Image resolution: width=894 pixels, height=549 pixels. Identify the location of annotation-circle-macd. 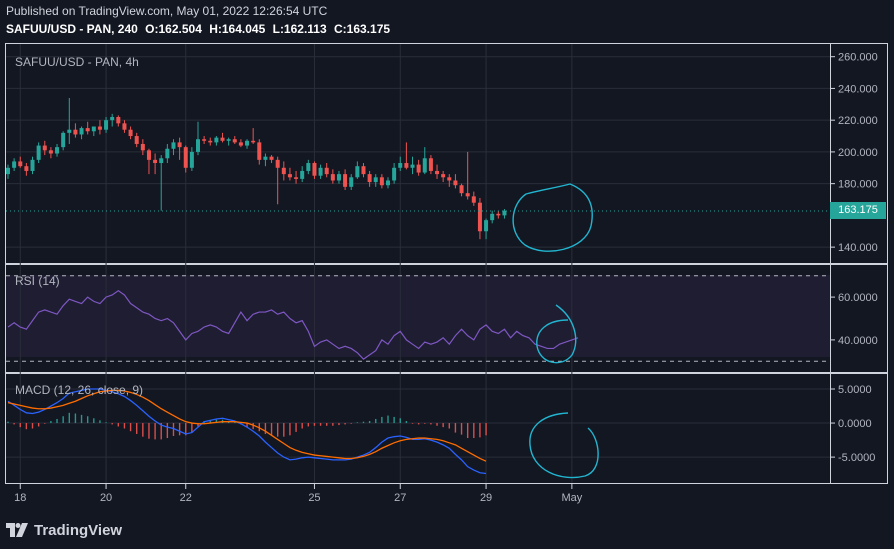
(564, 445).